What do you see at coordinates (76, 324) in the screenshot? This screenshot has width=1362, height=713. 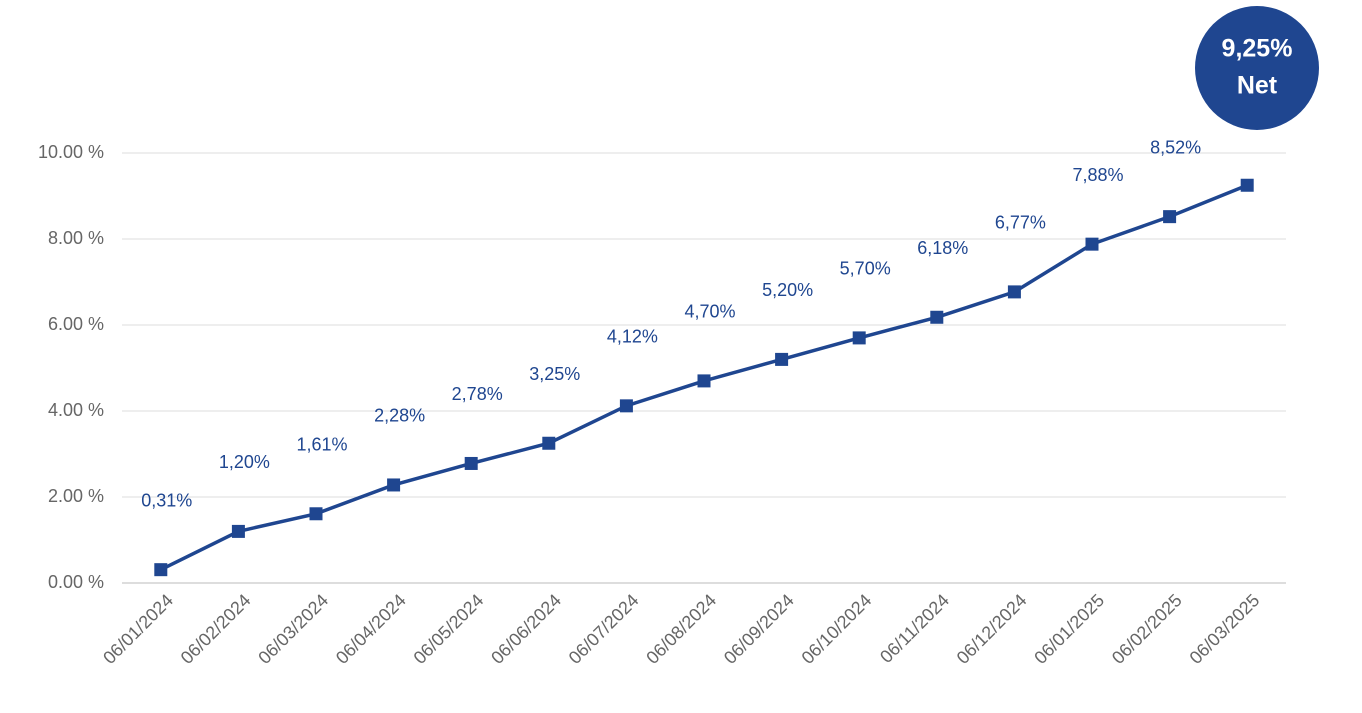 I see `y-tick-label: 6.00 %` at bounding box center [76, 324].